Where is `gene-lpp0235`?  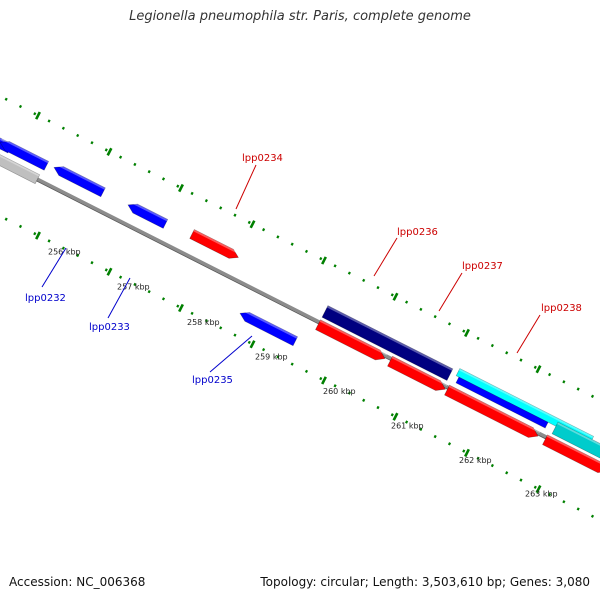 gene-lpp0235 is located at coordinates (268, 327).